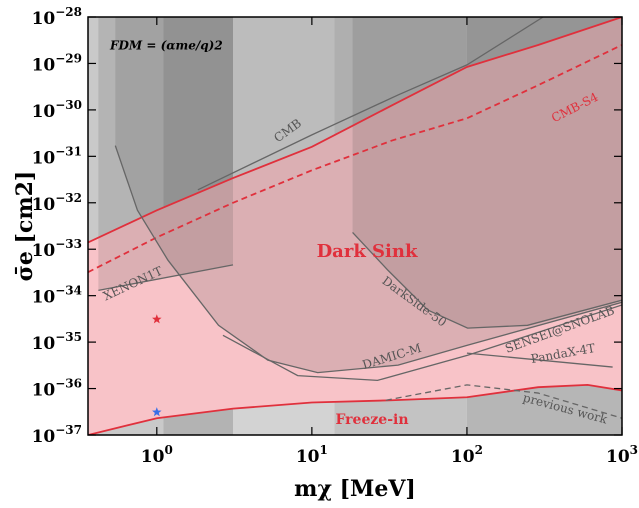 The height and width of the screenshot is (508, 639). Describe the element at coordinates (57, 295) in the screenshot. I see `y-tick-label: 10−34` at that location.